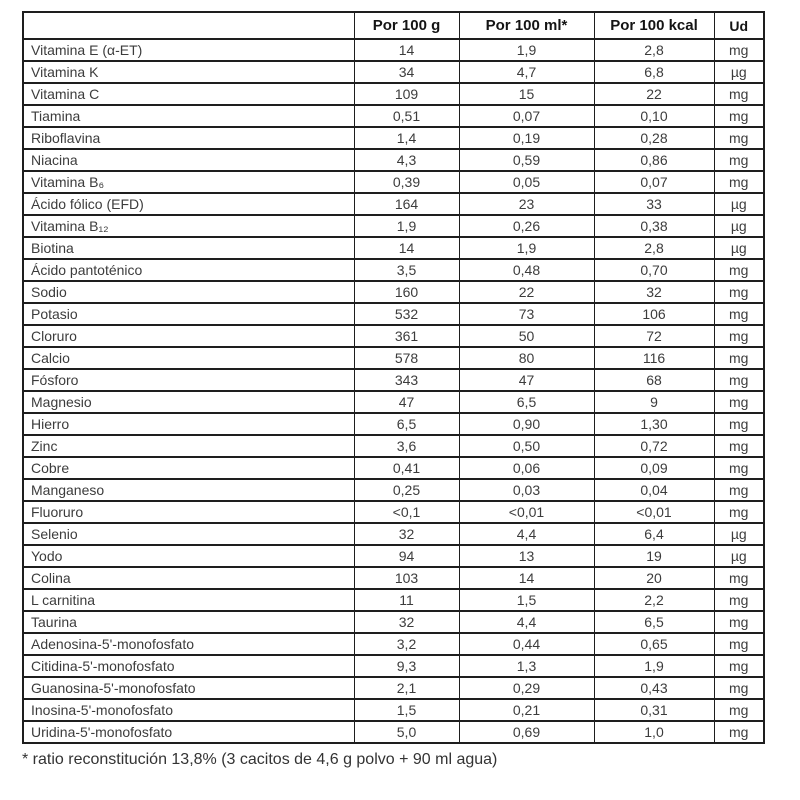  Describe the element at coordinates (526, 732) in the screenshot. I see `value-per-100ml: 0,69` at that location.